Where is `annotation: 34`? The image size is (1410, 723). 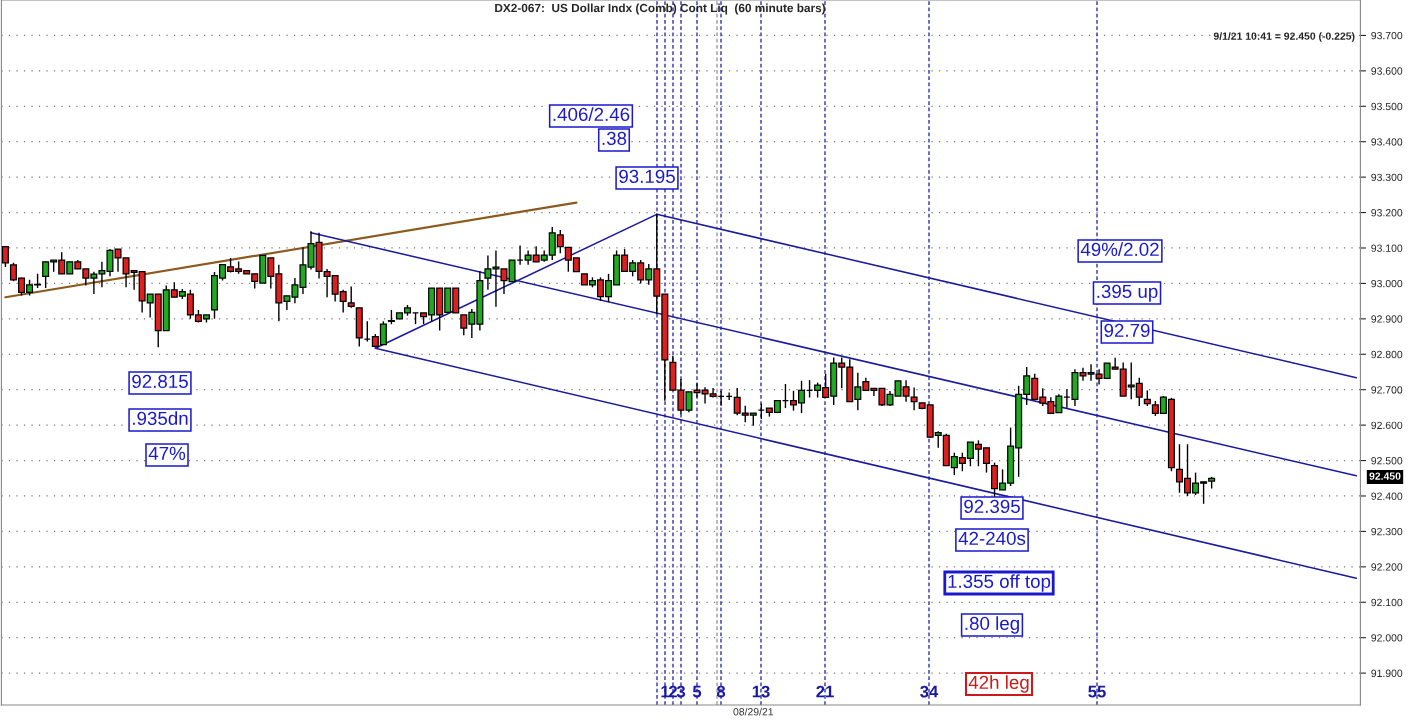
annotation: 34 is located at coordinates (929, 691).